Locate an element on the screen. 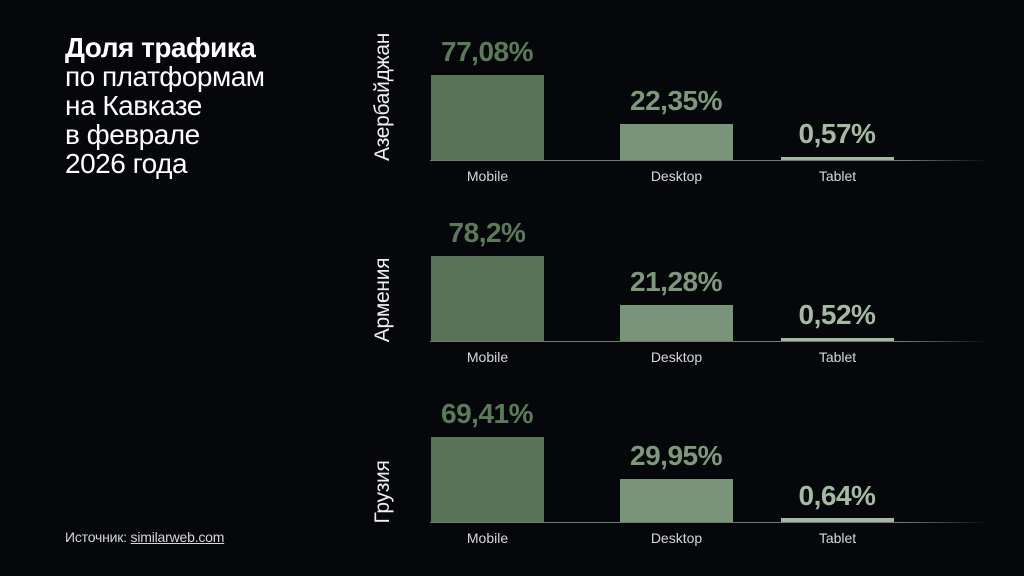  source-label: Источник: is located at coordinates (98, 537).